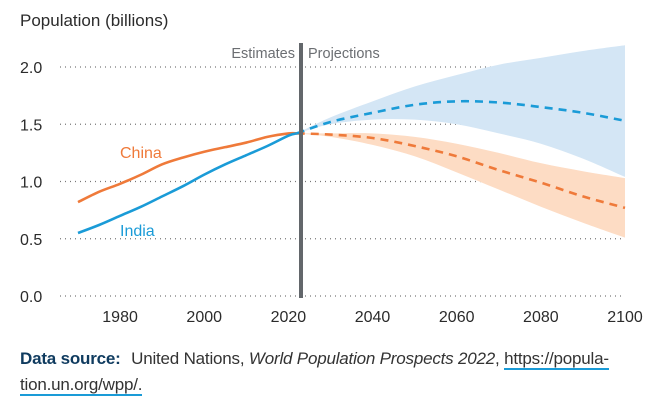 Image resolution: width=660 pixels, height=412 pixels. I want to click on x-tick-label: 2040, so click(373, 317).